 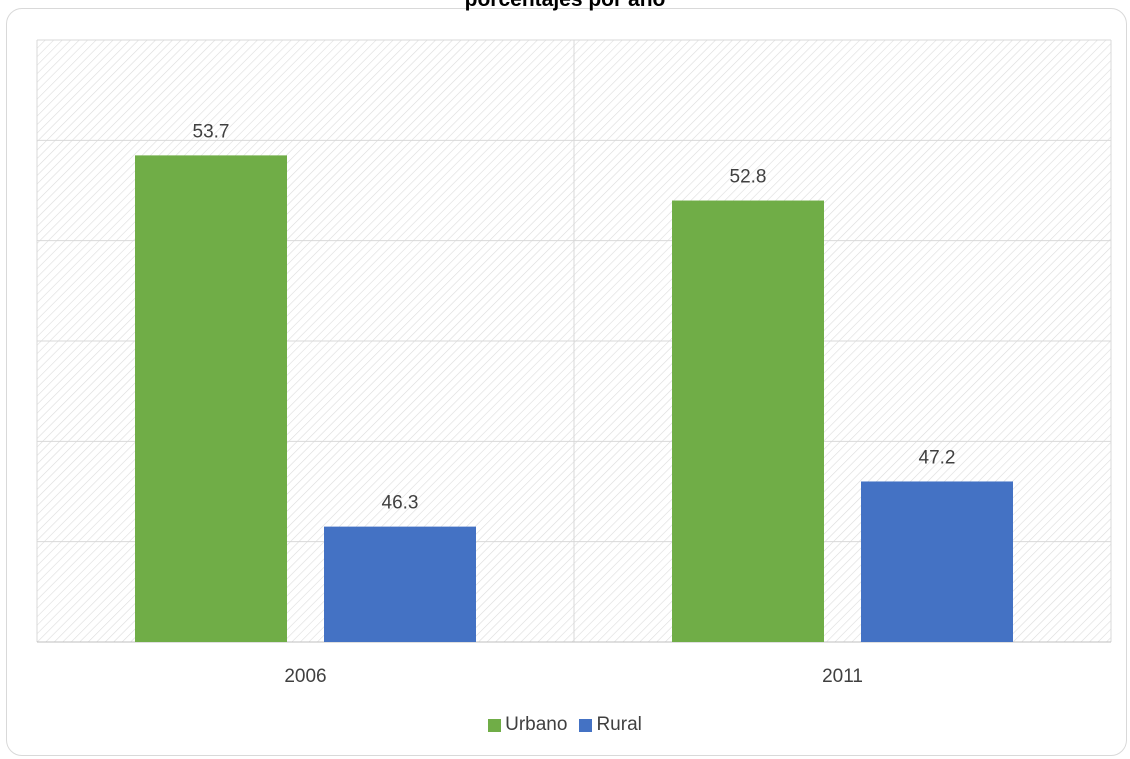 I want to click on legend-item-rural: Rural, so click(x=610, y=725).